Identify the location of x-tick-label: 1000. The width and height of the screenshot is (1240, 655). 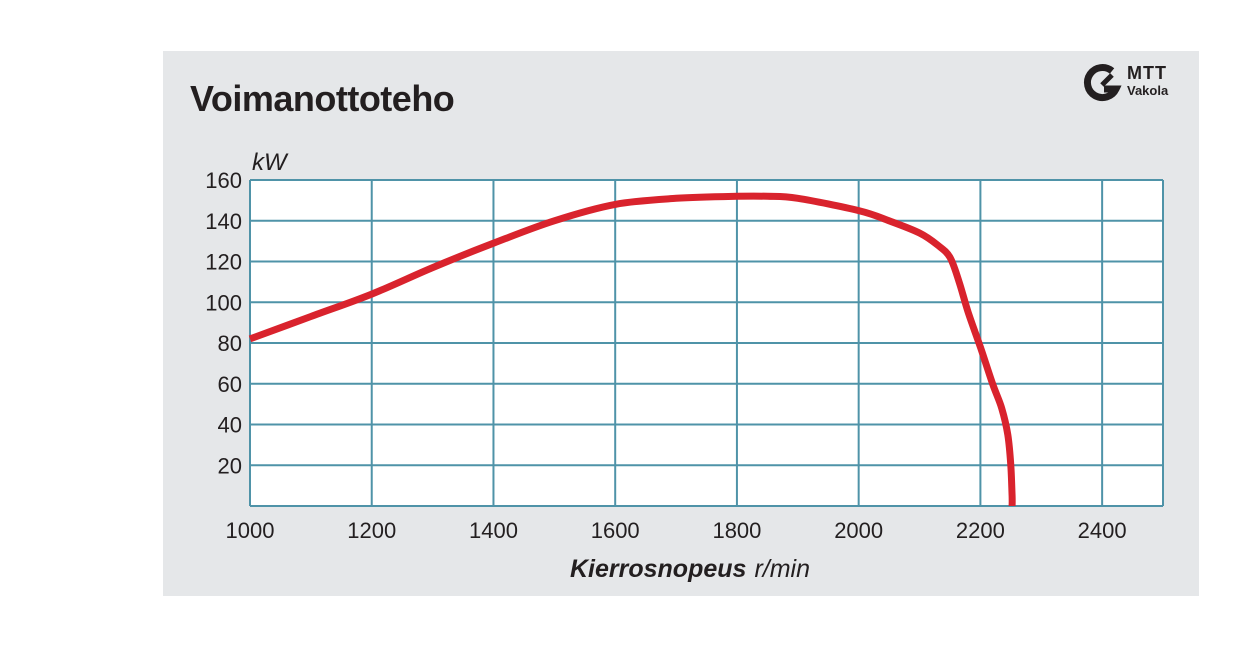
(250, 530).